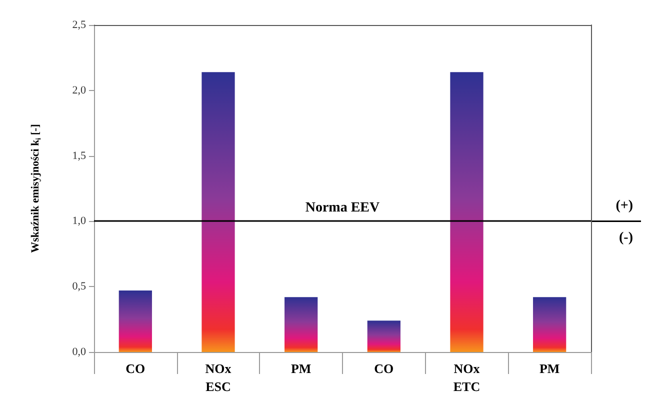 This screenshot has height=403, width=649. What do you see at coordinates (79, 25) in the screenshot?
I see `y-tick-label: 2,5` at bounding box center [79, 25].